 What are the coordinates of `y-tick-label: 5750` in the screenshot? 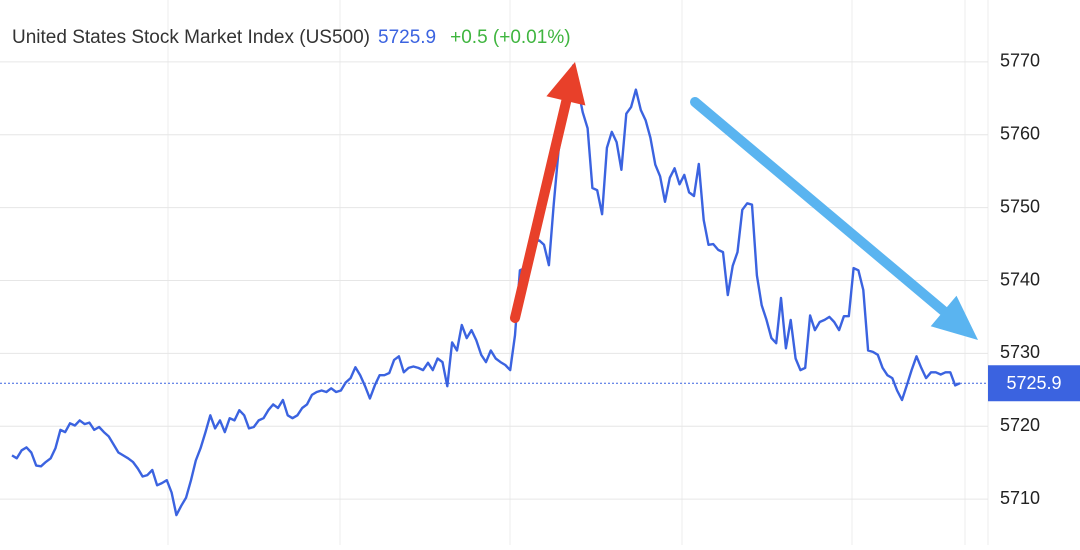 It's located at (1020, 206).